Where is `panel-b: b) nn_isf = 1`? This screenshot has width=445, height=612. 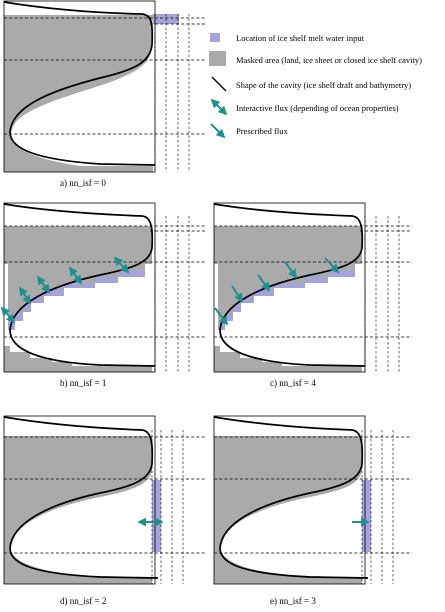
panel-b: b) nn_isf = 1 is located at coordinates (102, 295).